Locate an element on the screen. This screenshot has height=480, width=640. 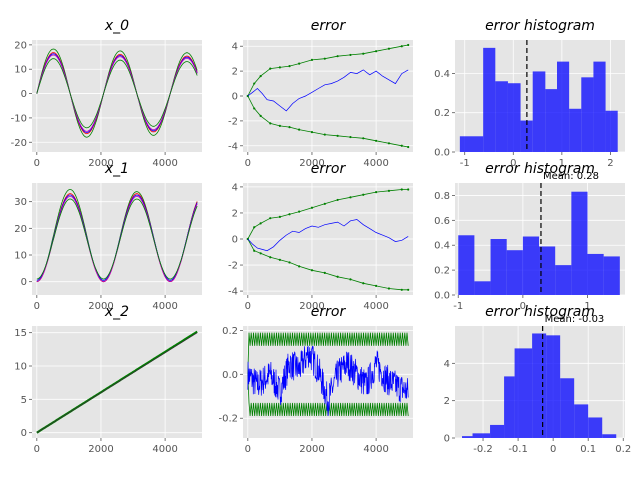
axes-title: error is located at coordinates (329, 169).